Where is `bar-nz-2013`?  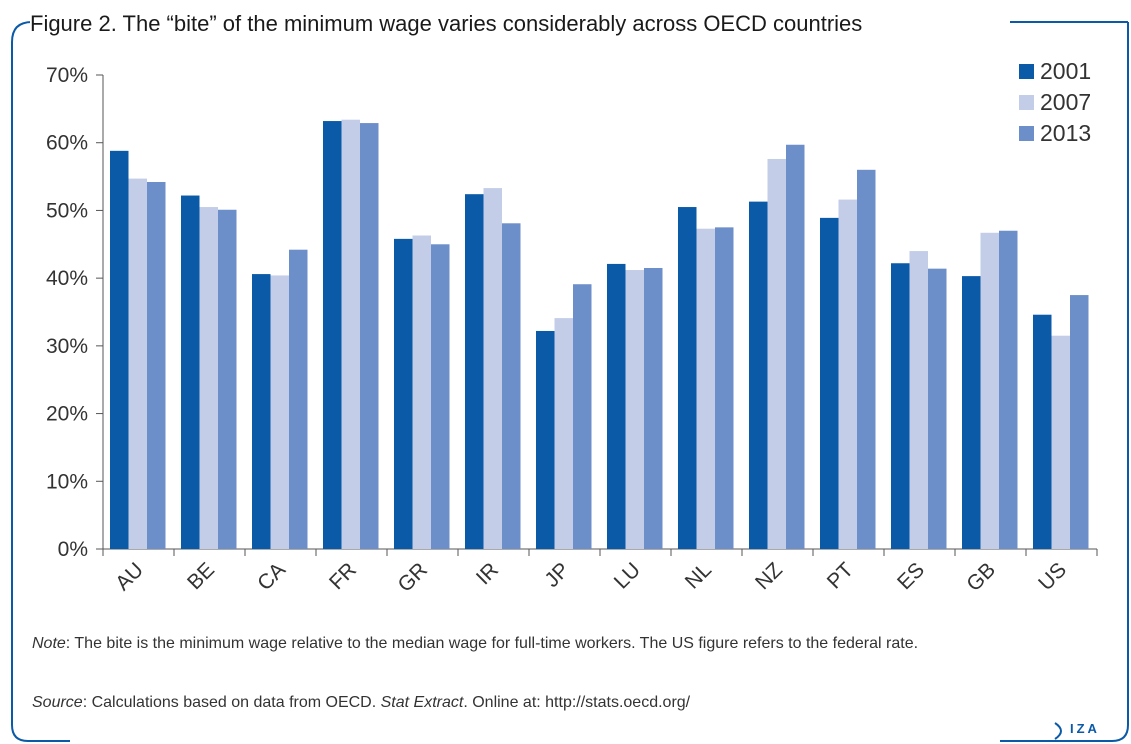 bar-nz-2013 is located at coordinates (795, 346).